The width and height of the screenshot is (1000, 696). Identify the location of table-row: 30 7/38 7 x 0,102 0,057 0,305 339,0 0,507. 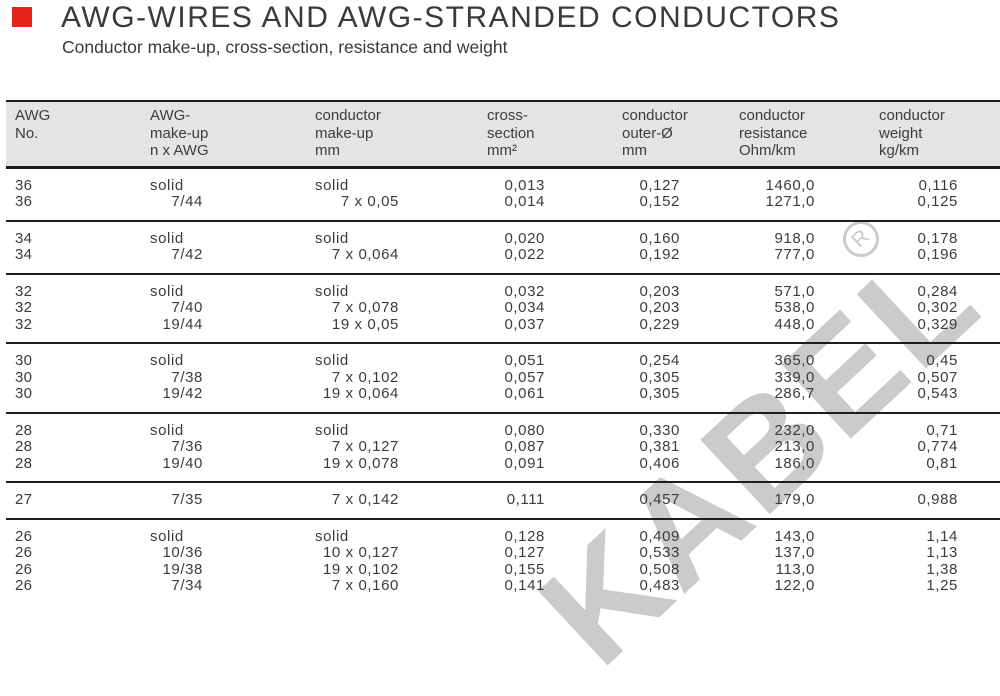
(503, 377).